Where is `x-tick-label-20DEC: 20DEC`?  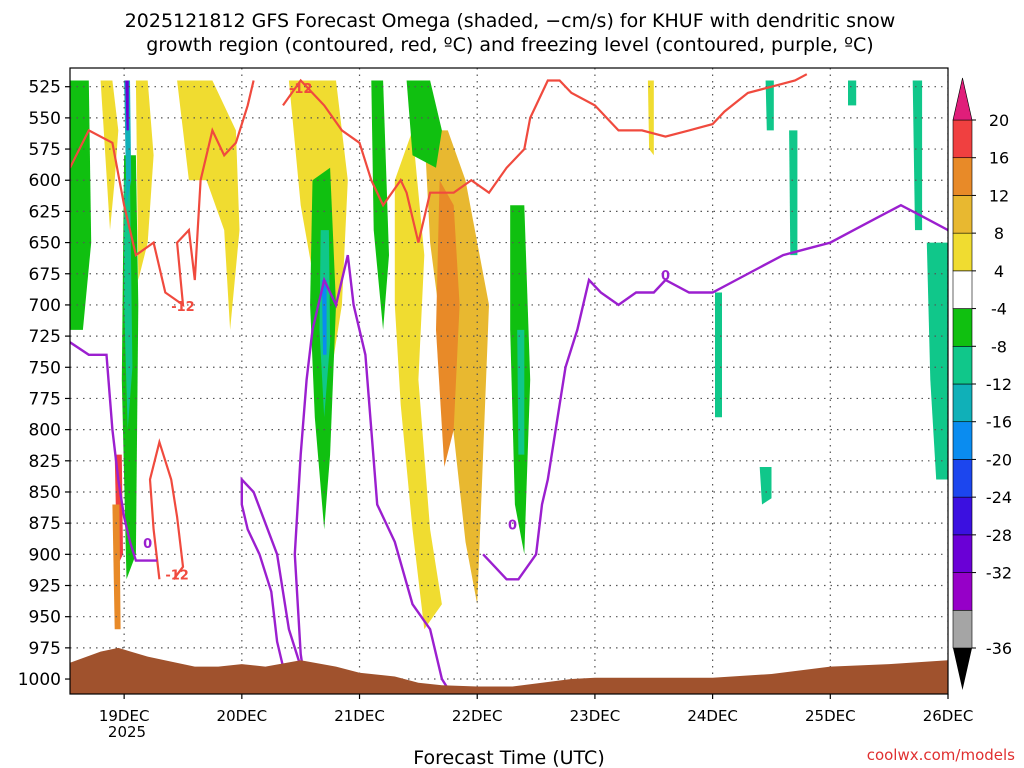 x-tick-label-20DEC: 20DEC is located at coordinates (242, 716).